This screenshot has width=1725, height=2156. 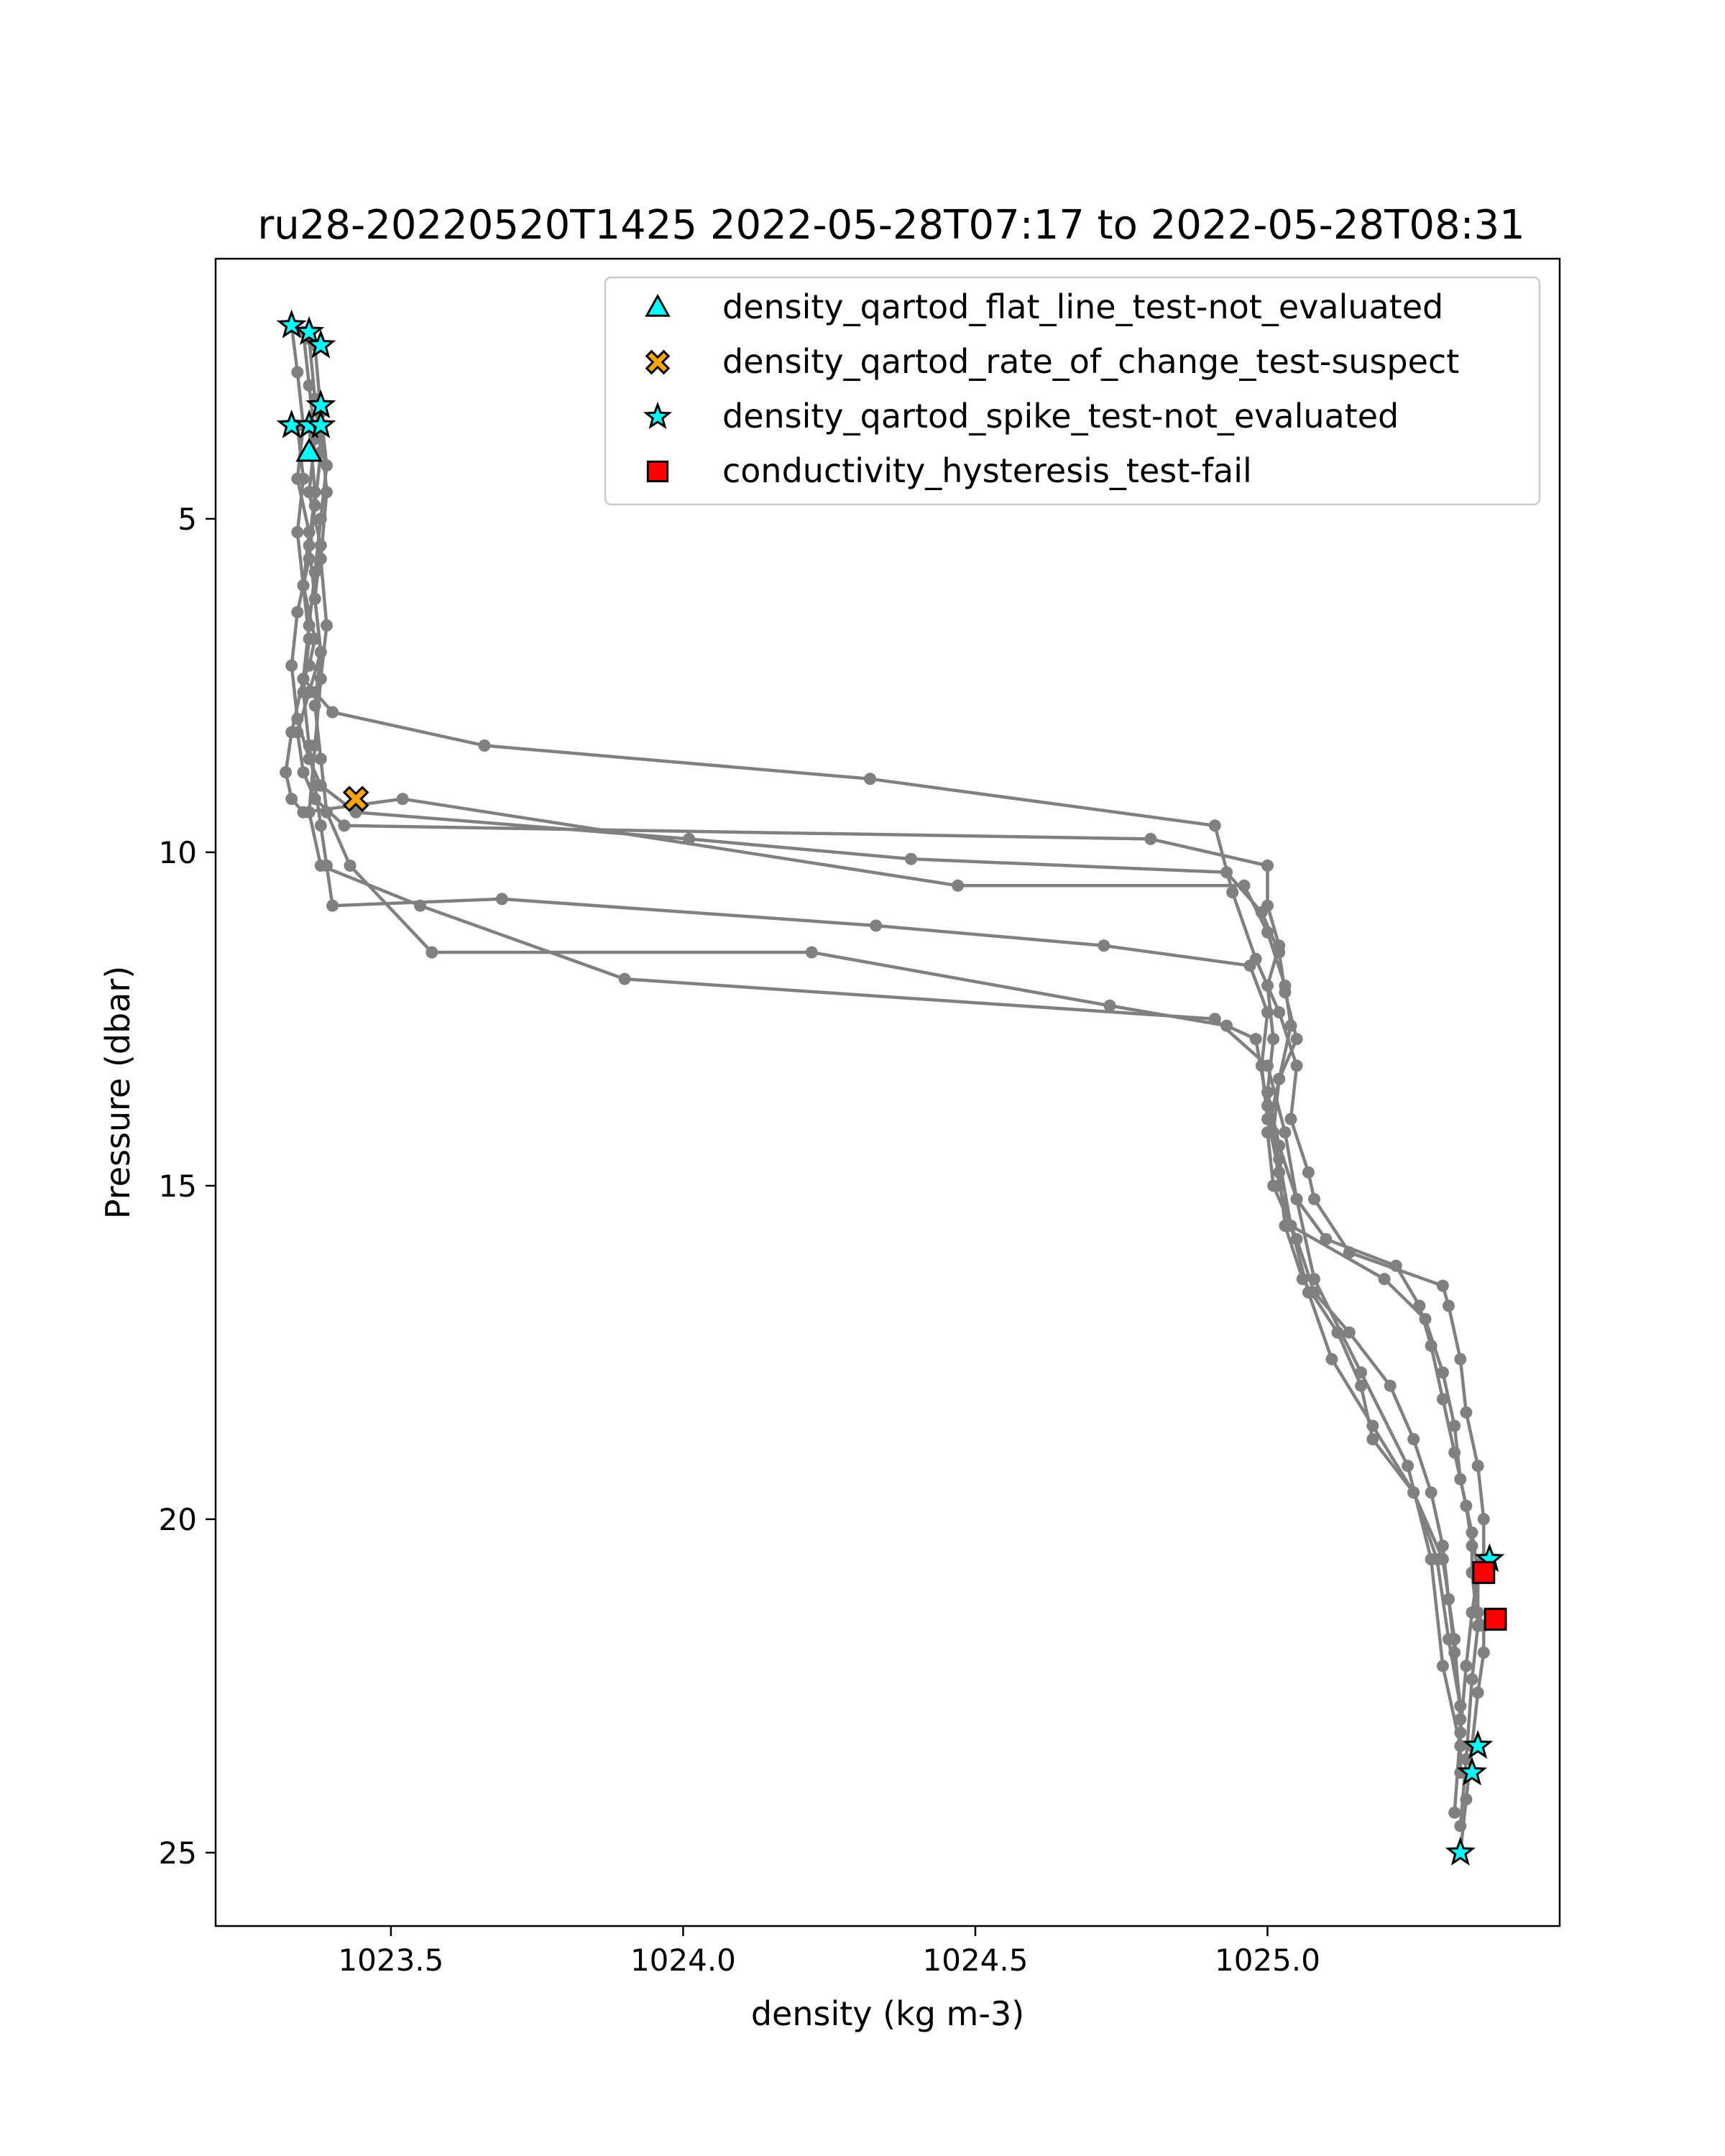 What do you see at coordinates (683, 1960) in the screenshot?
I see `x-tick-label: 1024.0` at bounding box center [683, 1960].